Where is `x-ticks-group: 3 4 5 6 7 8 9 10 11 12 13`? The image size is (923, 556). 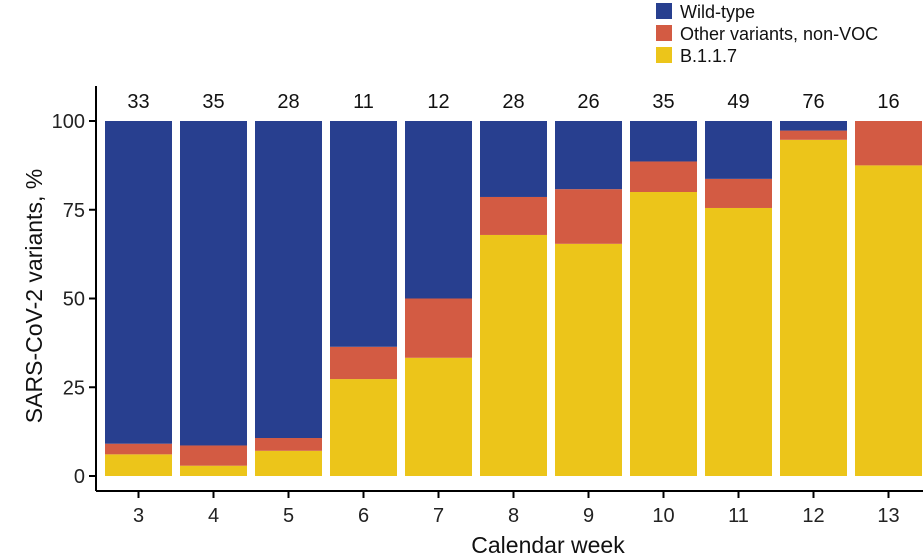 x-ticks-group: 3 4 5 6 7 8 9 10 11 12 13 is located at coordinates (516, 509).